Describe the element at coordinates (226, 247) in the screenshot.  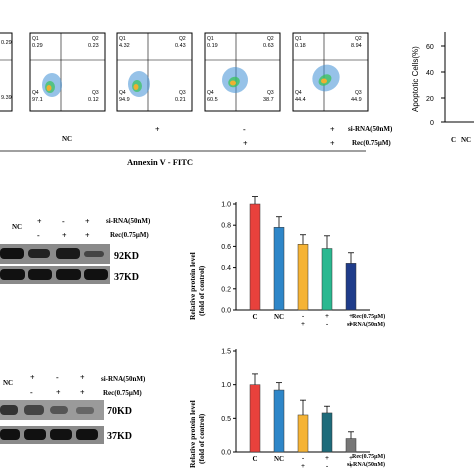
I see `y-tick-label: 0.6` at that location.